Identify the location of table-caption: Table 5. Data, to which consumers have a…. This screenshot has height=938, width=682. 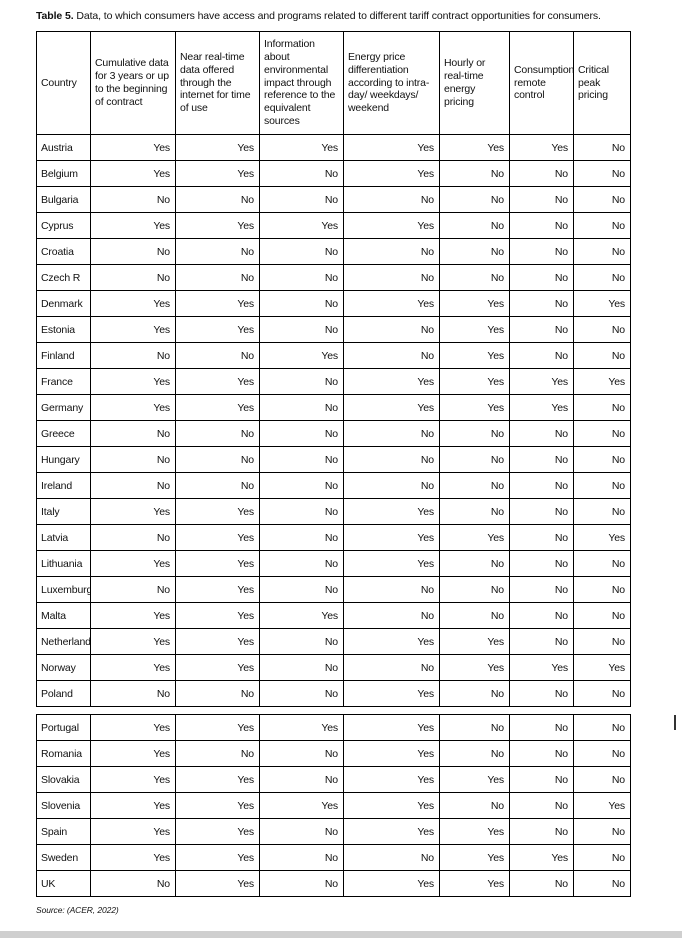
(334, 16).